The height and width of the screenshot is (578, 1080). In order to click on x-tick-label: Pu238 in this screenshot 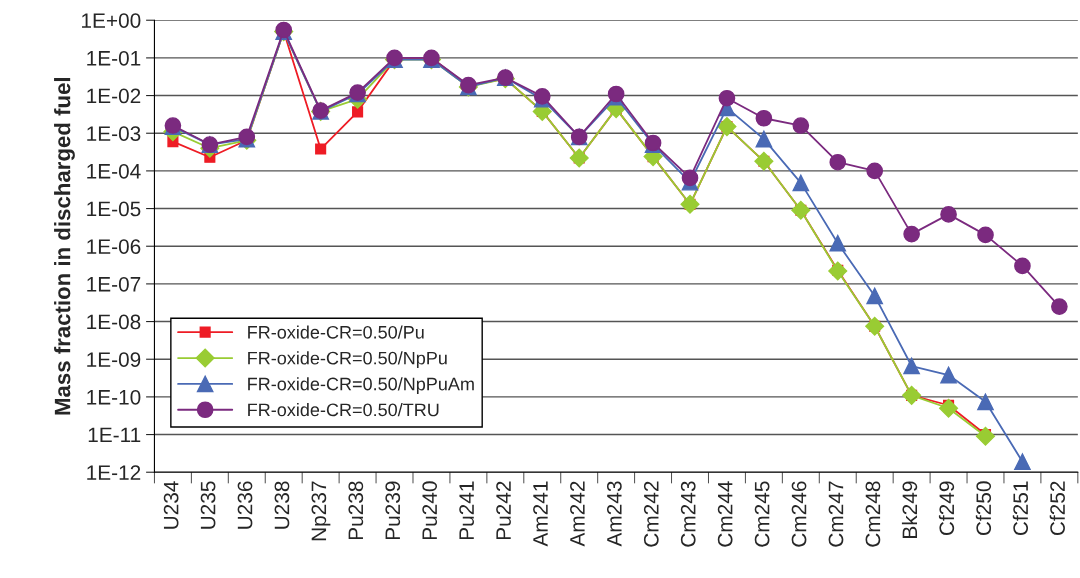, I will do `click(356, 510)`.